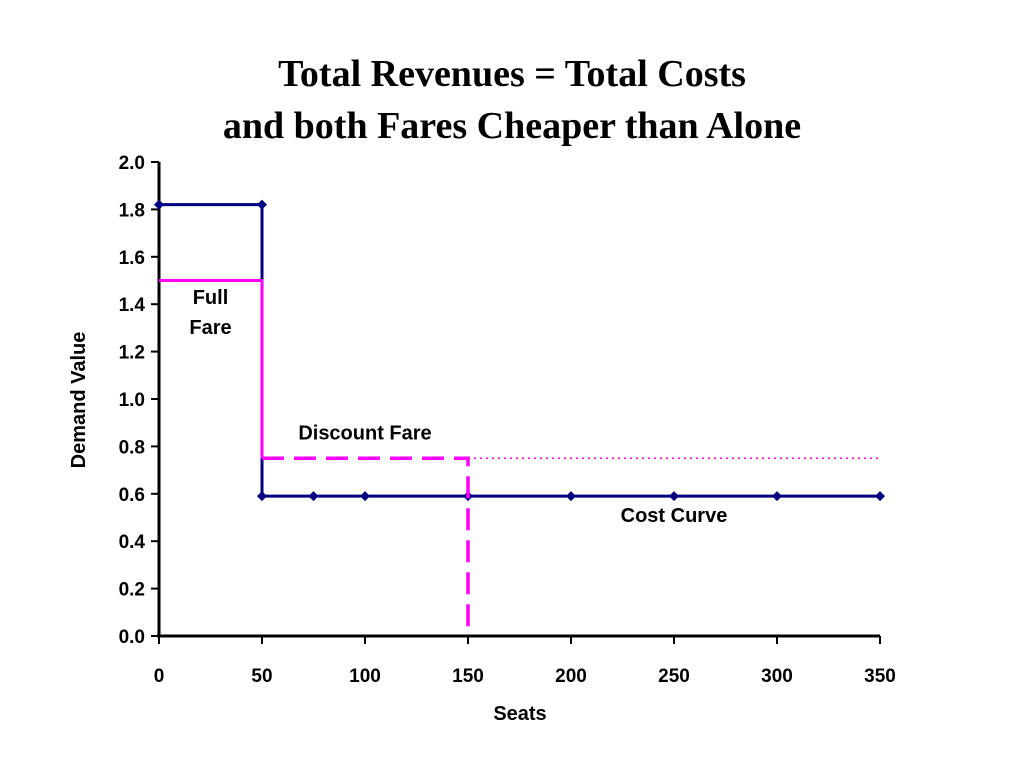  Describe the element at coordinates (365, 676) in the screenshot. I see `x-tick-label: 100` at that location.